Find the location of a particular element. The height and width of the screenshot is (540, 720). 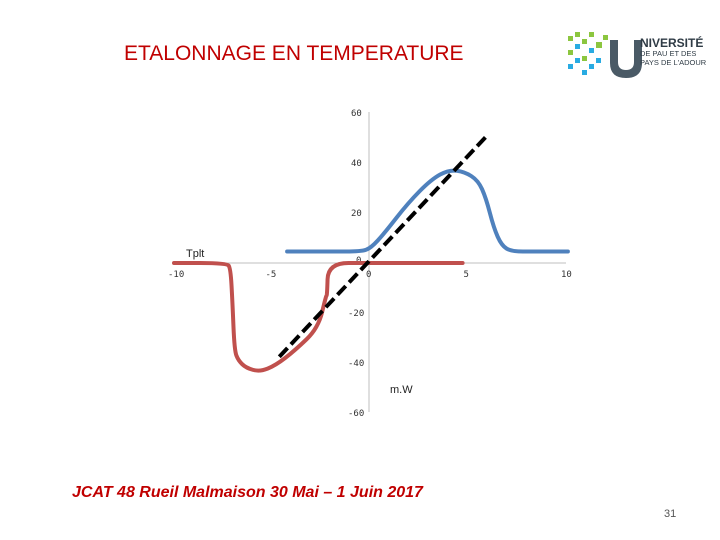

x-tick-label: -10 is located at coordinates (176, 275).